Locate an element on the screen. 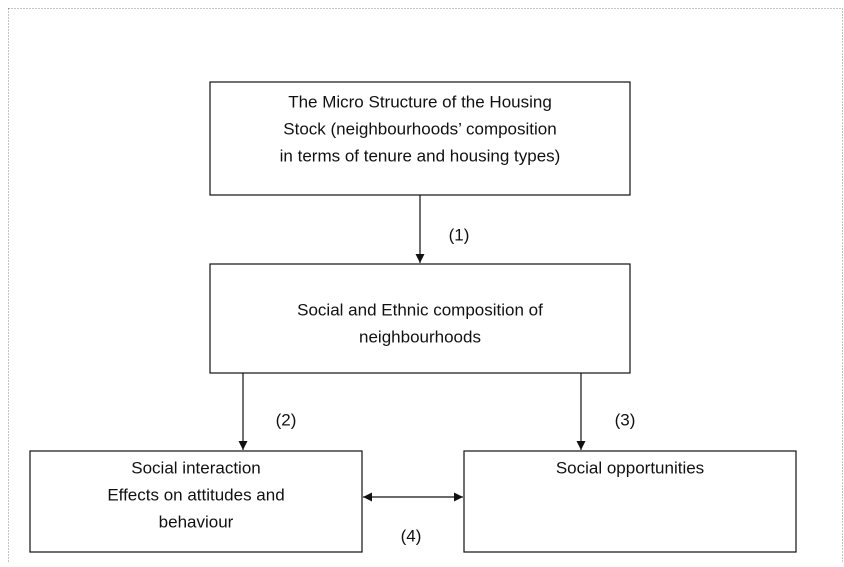 This screenshot has width=844, height=567. box-composition is located at coordinates (420, 318).